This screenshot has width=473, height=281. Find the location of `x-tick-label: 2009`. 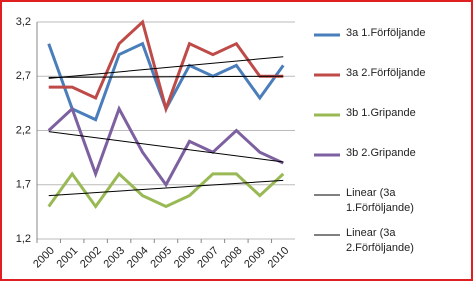

x-tick-label: 2009 is located at coordinates (255, 258).